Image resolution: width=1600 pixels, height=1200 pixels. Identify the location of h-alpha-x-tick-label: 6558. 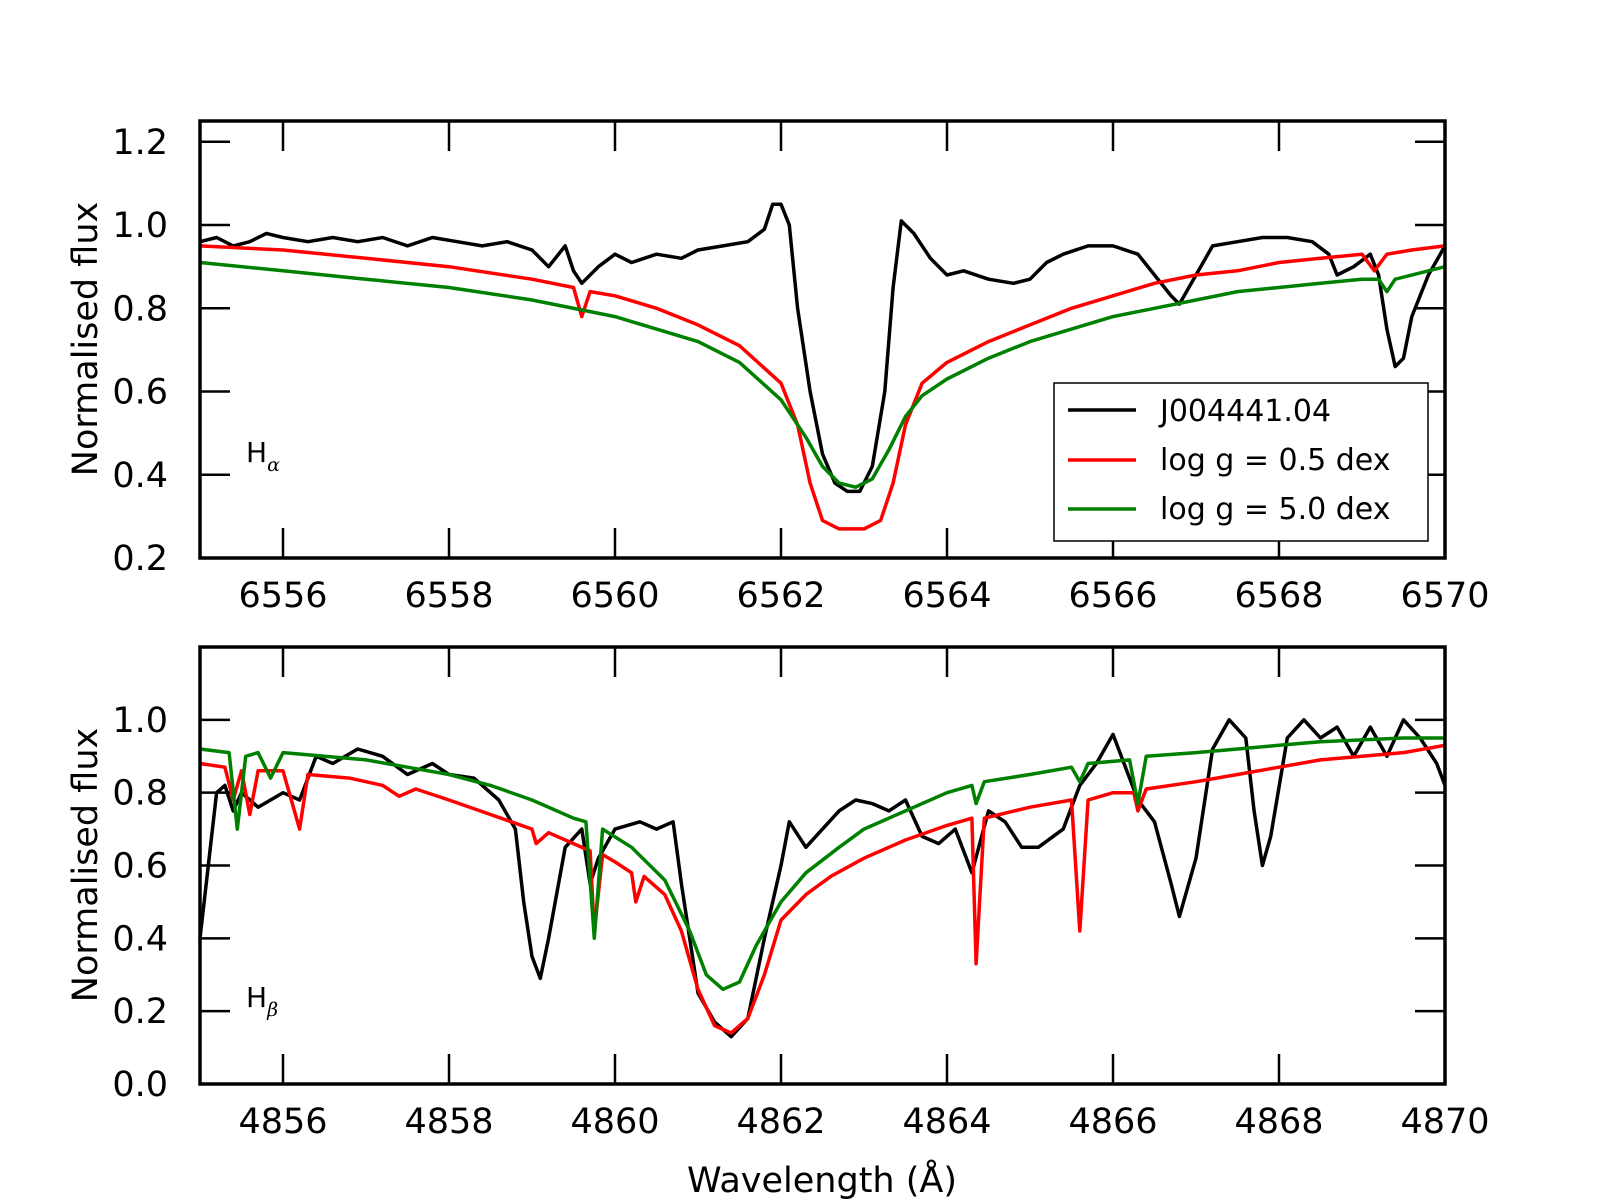
(448, 596).